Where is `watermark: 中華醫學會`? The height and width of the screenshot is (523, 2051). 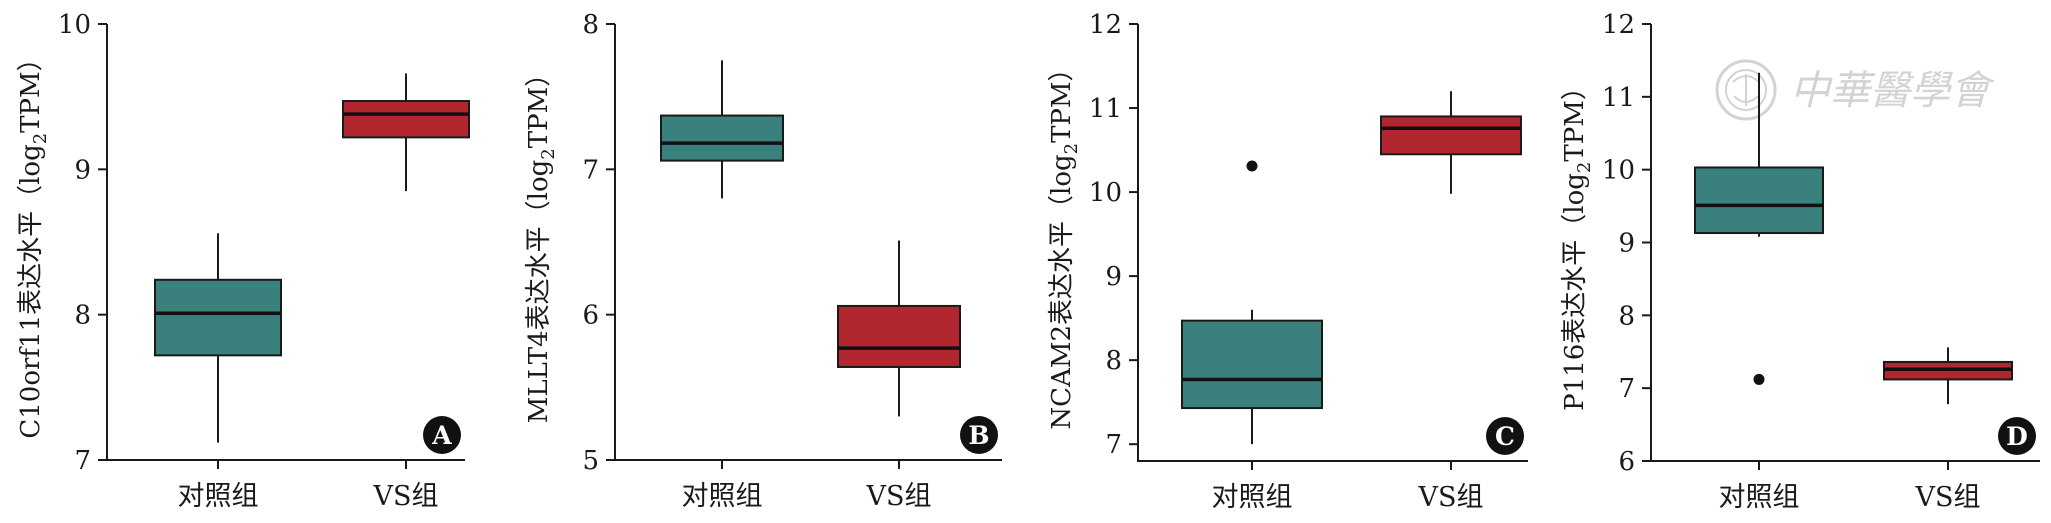 watermark: 中華醫學會 is located at coordinates (1855, 90).